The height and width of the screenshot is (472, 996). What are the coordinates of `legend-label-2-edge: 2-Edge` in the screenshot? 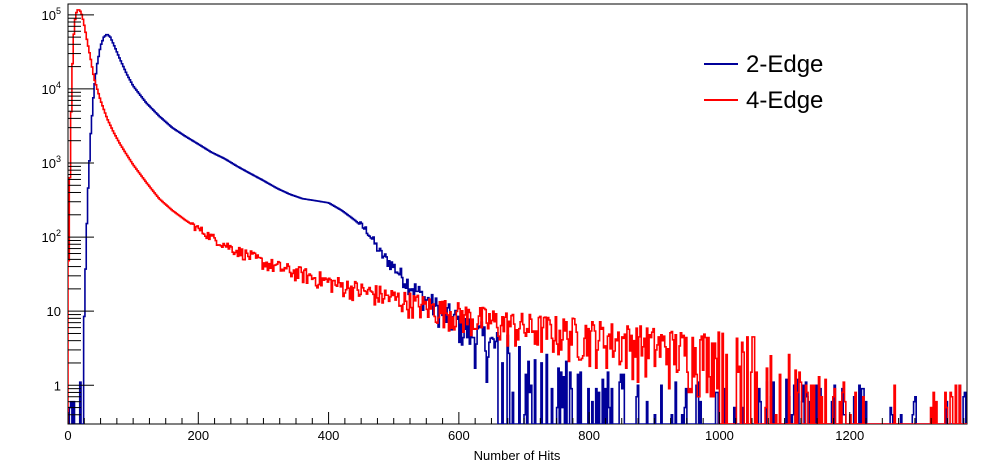 It's located at (784, 64).